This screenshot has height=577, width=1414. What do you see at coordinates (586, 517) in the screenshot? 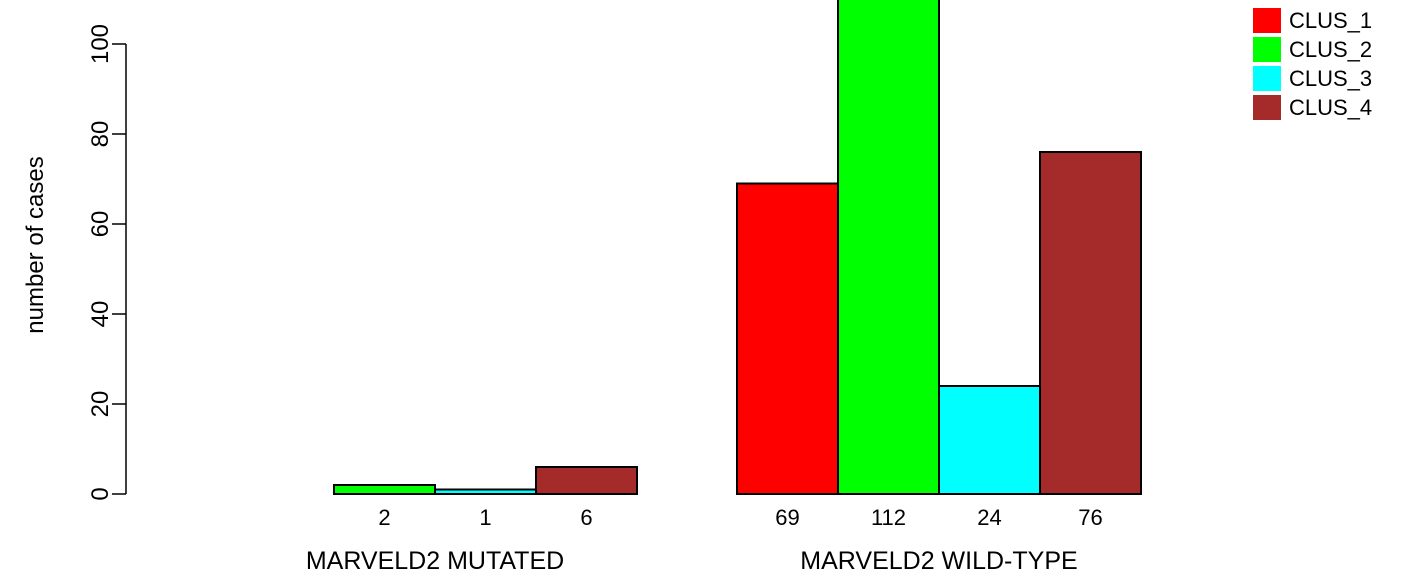
I see `bar-value-label: 6` at bounding box center [586, 517].